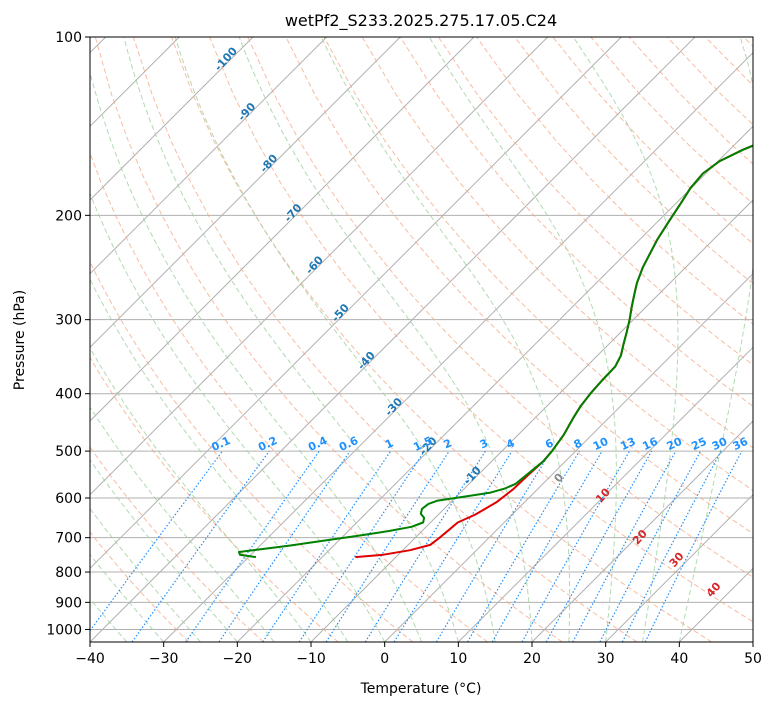  Describe the element at coordinates (421, 689) in the screenshot. I see `x-axis-title: Temperature (°C)` at that location.